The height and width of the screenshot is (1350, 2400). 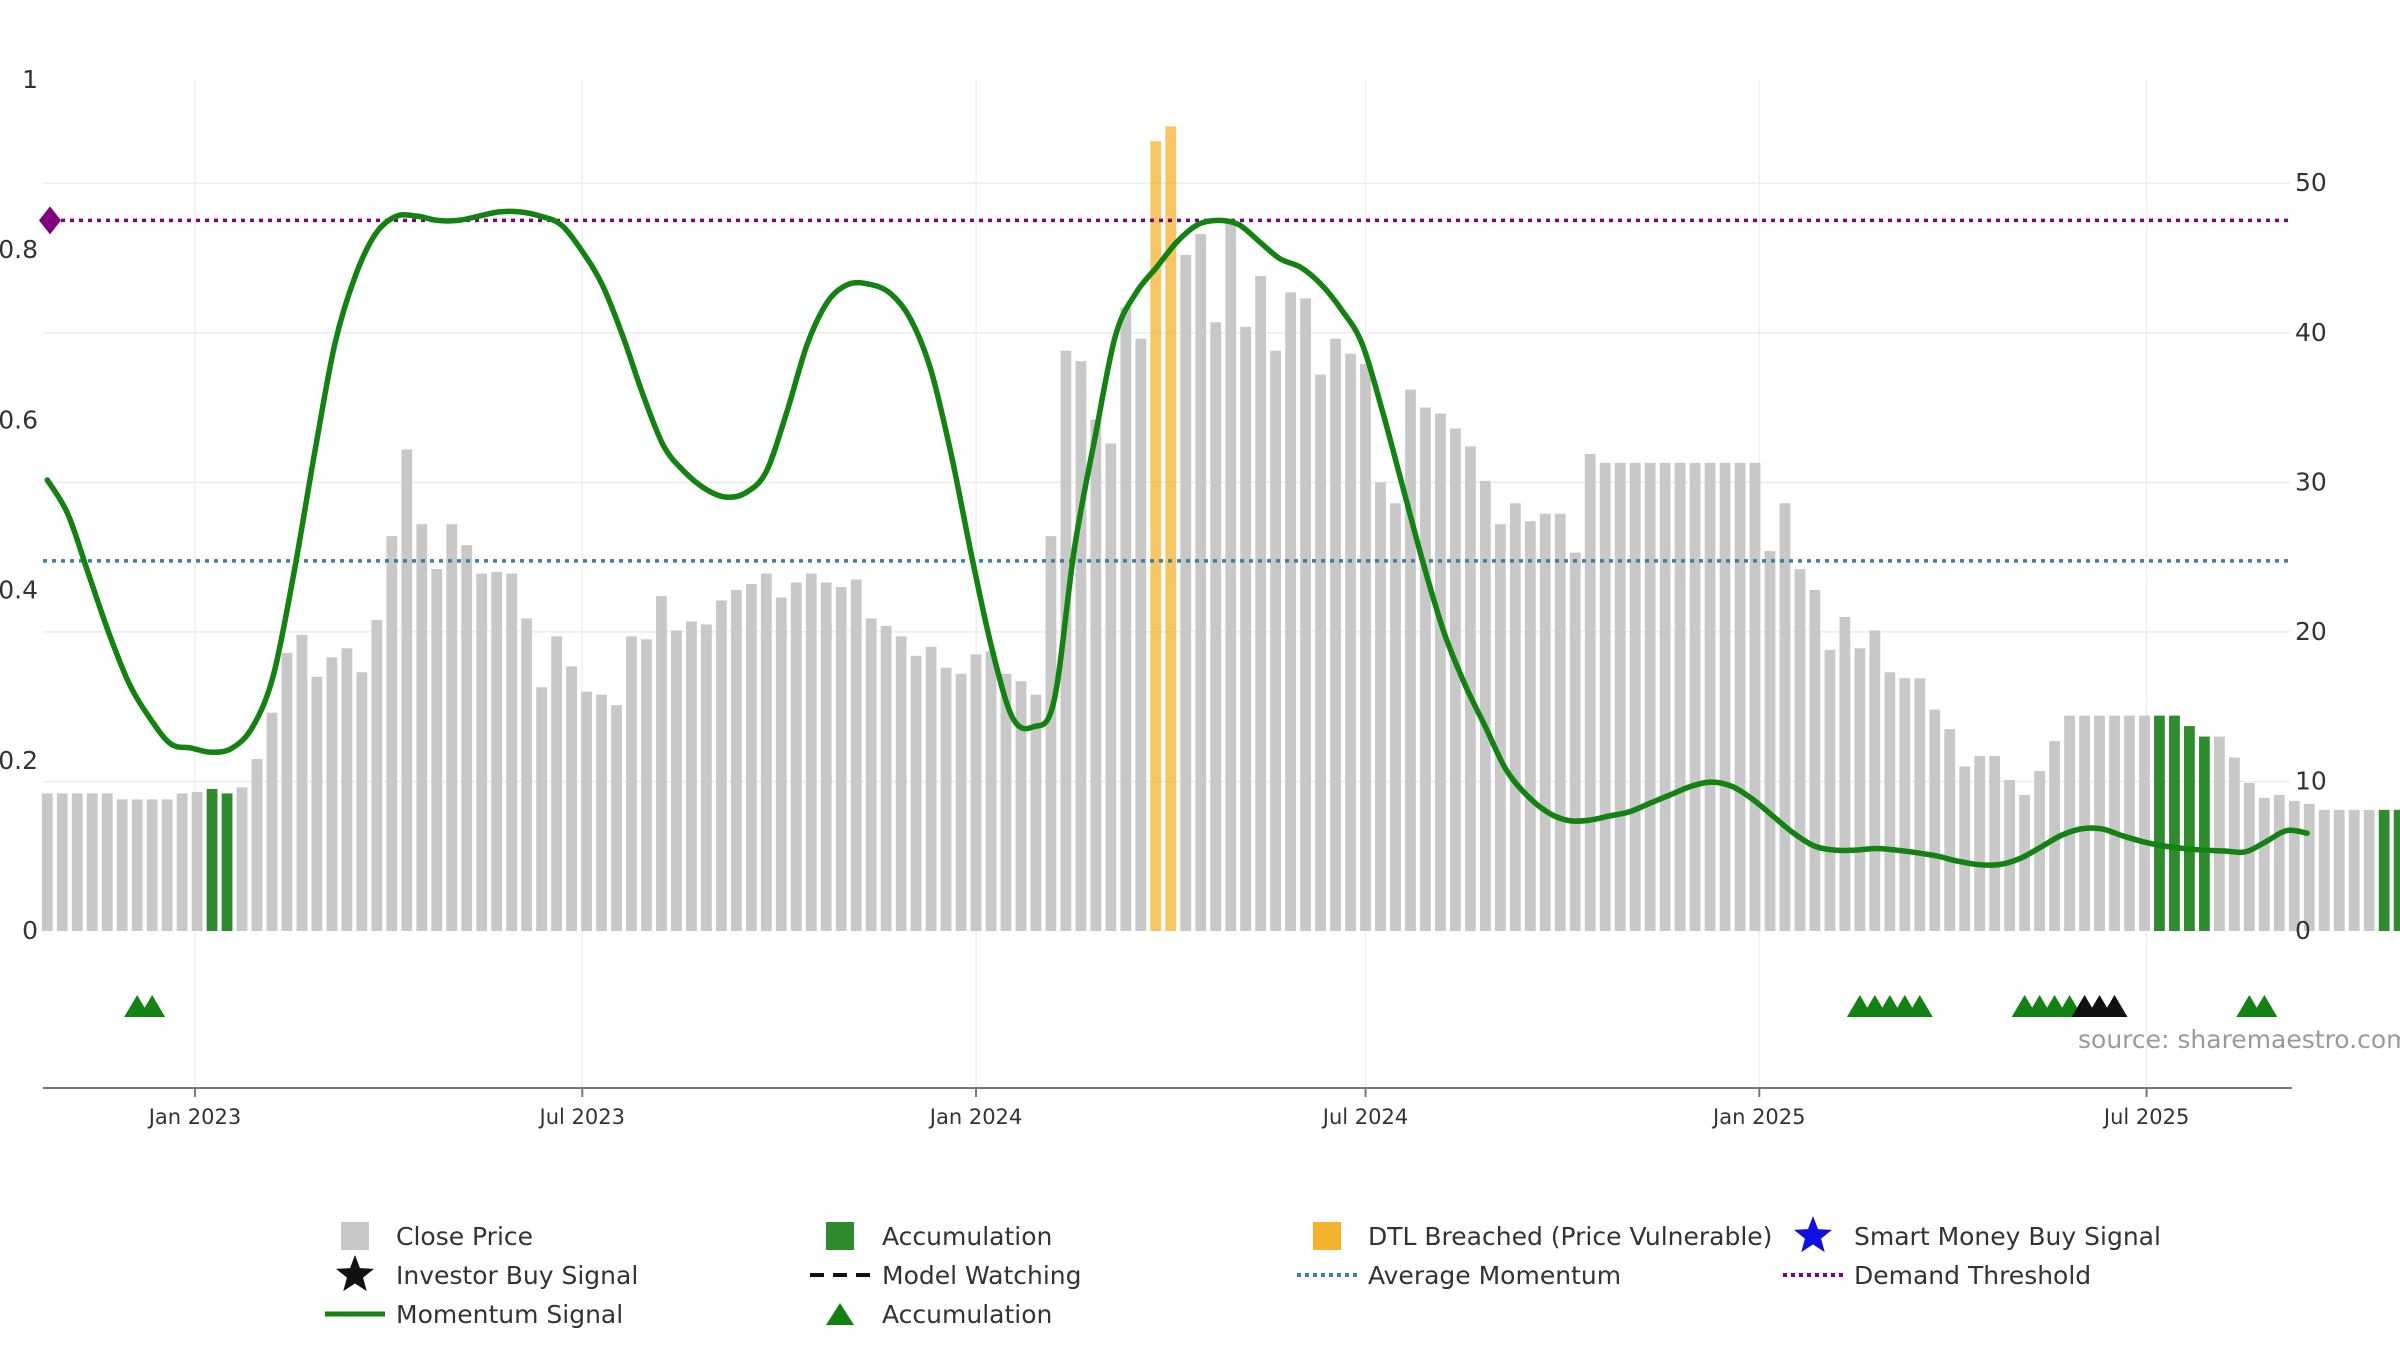 What do you see at coordinates (517, 1275) in the screenshot?
I see `legend-label-4: Investor Buy Signal` at bounding box center [517, 1275].